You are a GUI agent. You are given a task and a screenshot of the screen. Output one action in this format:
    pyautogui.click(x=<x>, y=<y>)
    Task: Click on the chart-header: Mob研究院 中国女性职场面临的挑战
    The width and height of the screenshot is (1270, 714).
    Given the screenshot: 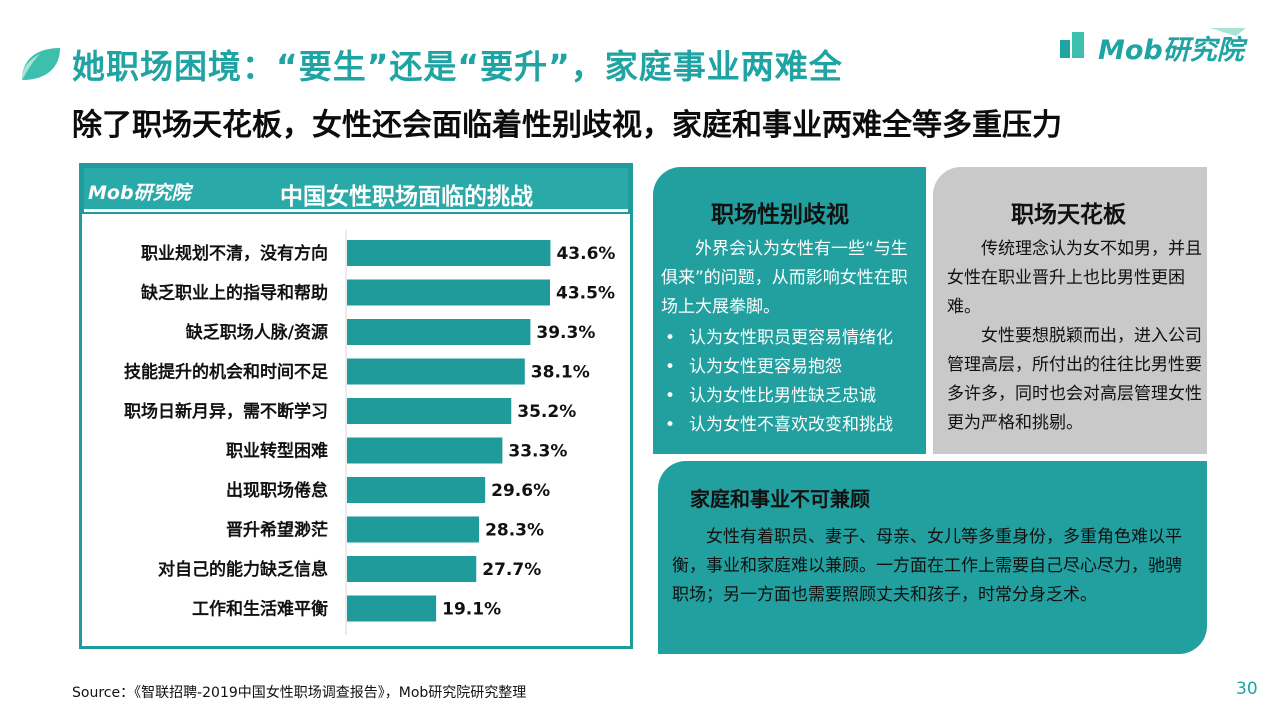 What is the action you would take?
    pyautogui.click(x=356, y=190)
    